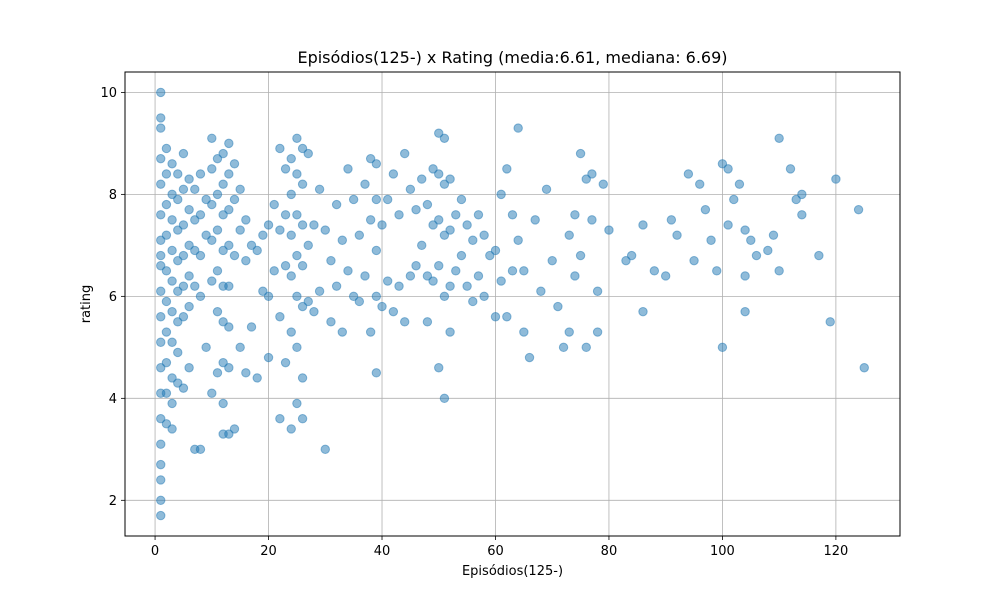 This screenshot has height=600, width=1000. I want to click on y-tick-label: 4, so click(113, 399).